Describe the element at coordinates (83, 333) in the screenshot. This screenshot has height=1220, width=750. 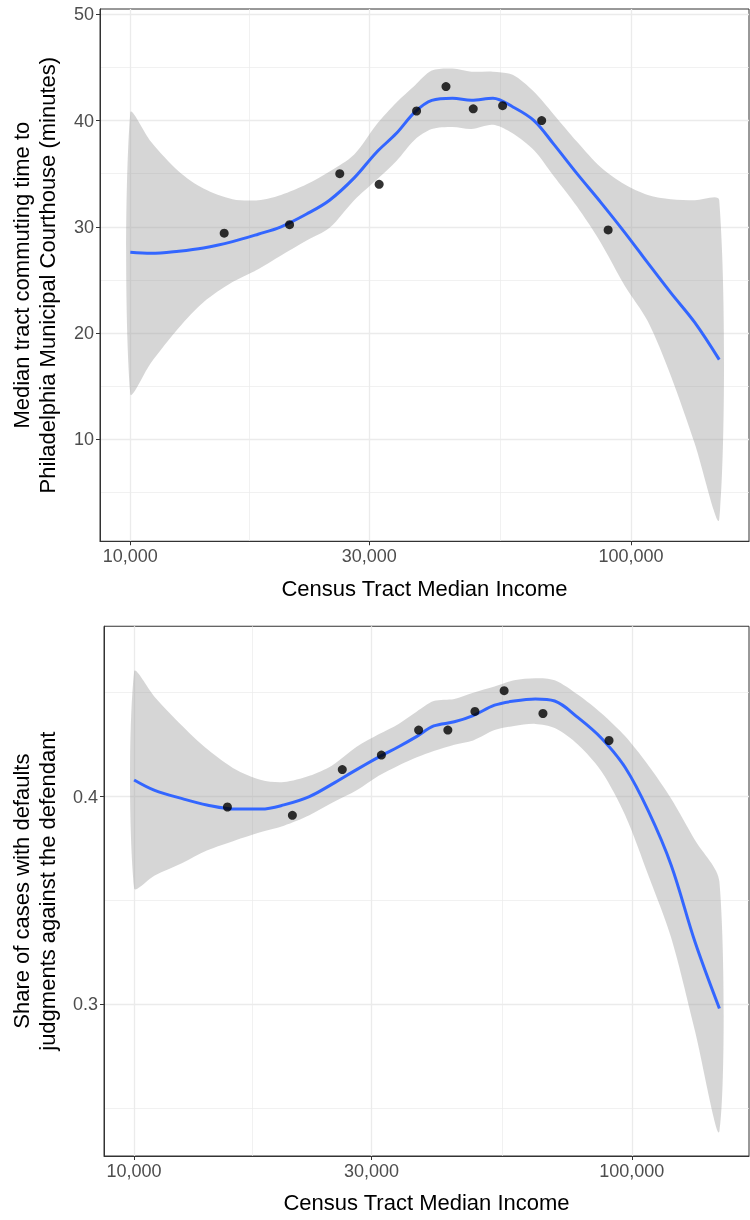
I see `y-tick-label: 20` at that location.